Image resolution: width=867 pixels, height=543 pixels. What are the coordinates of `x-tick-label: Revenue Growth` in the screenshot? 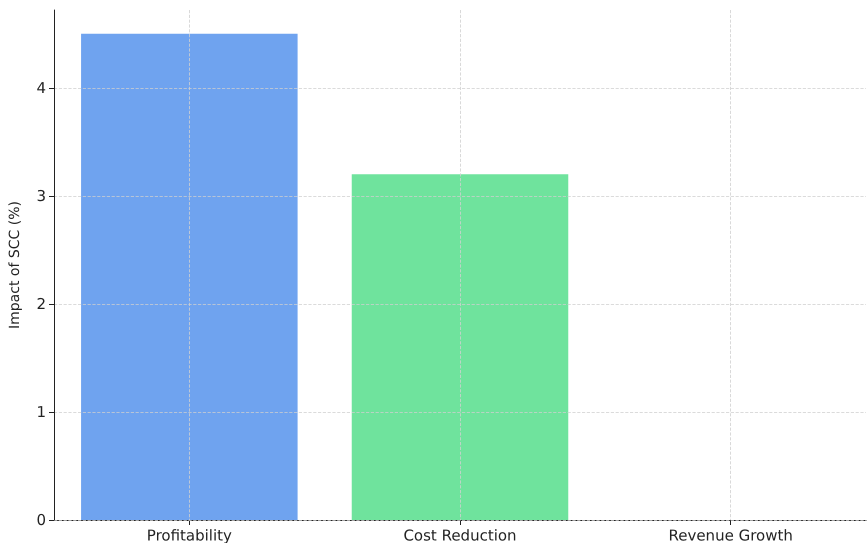 It's located at (730, 534).